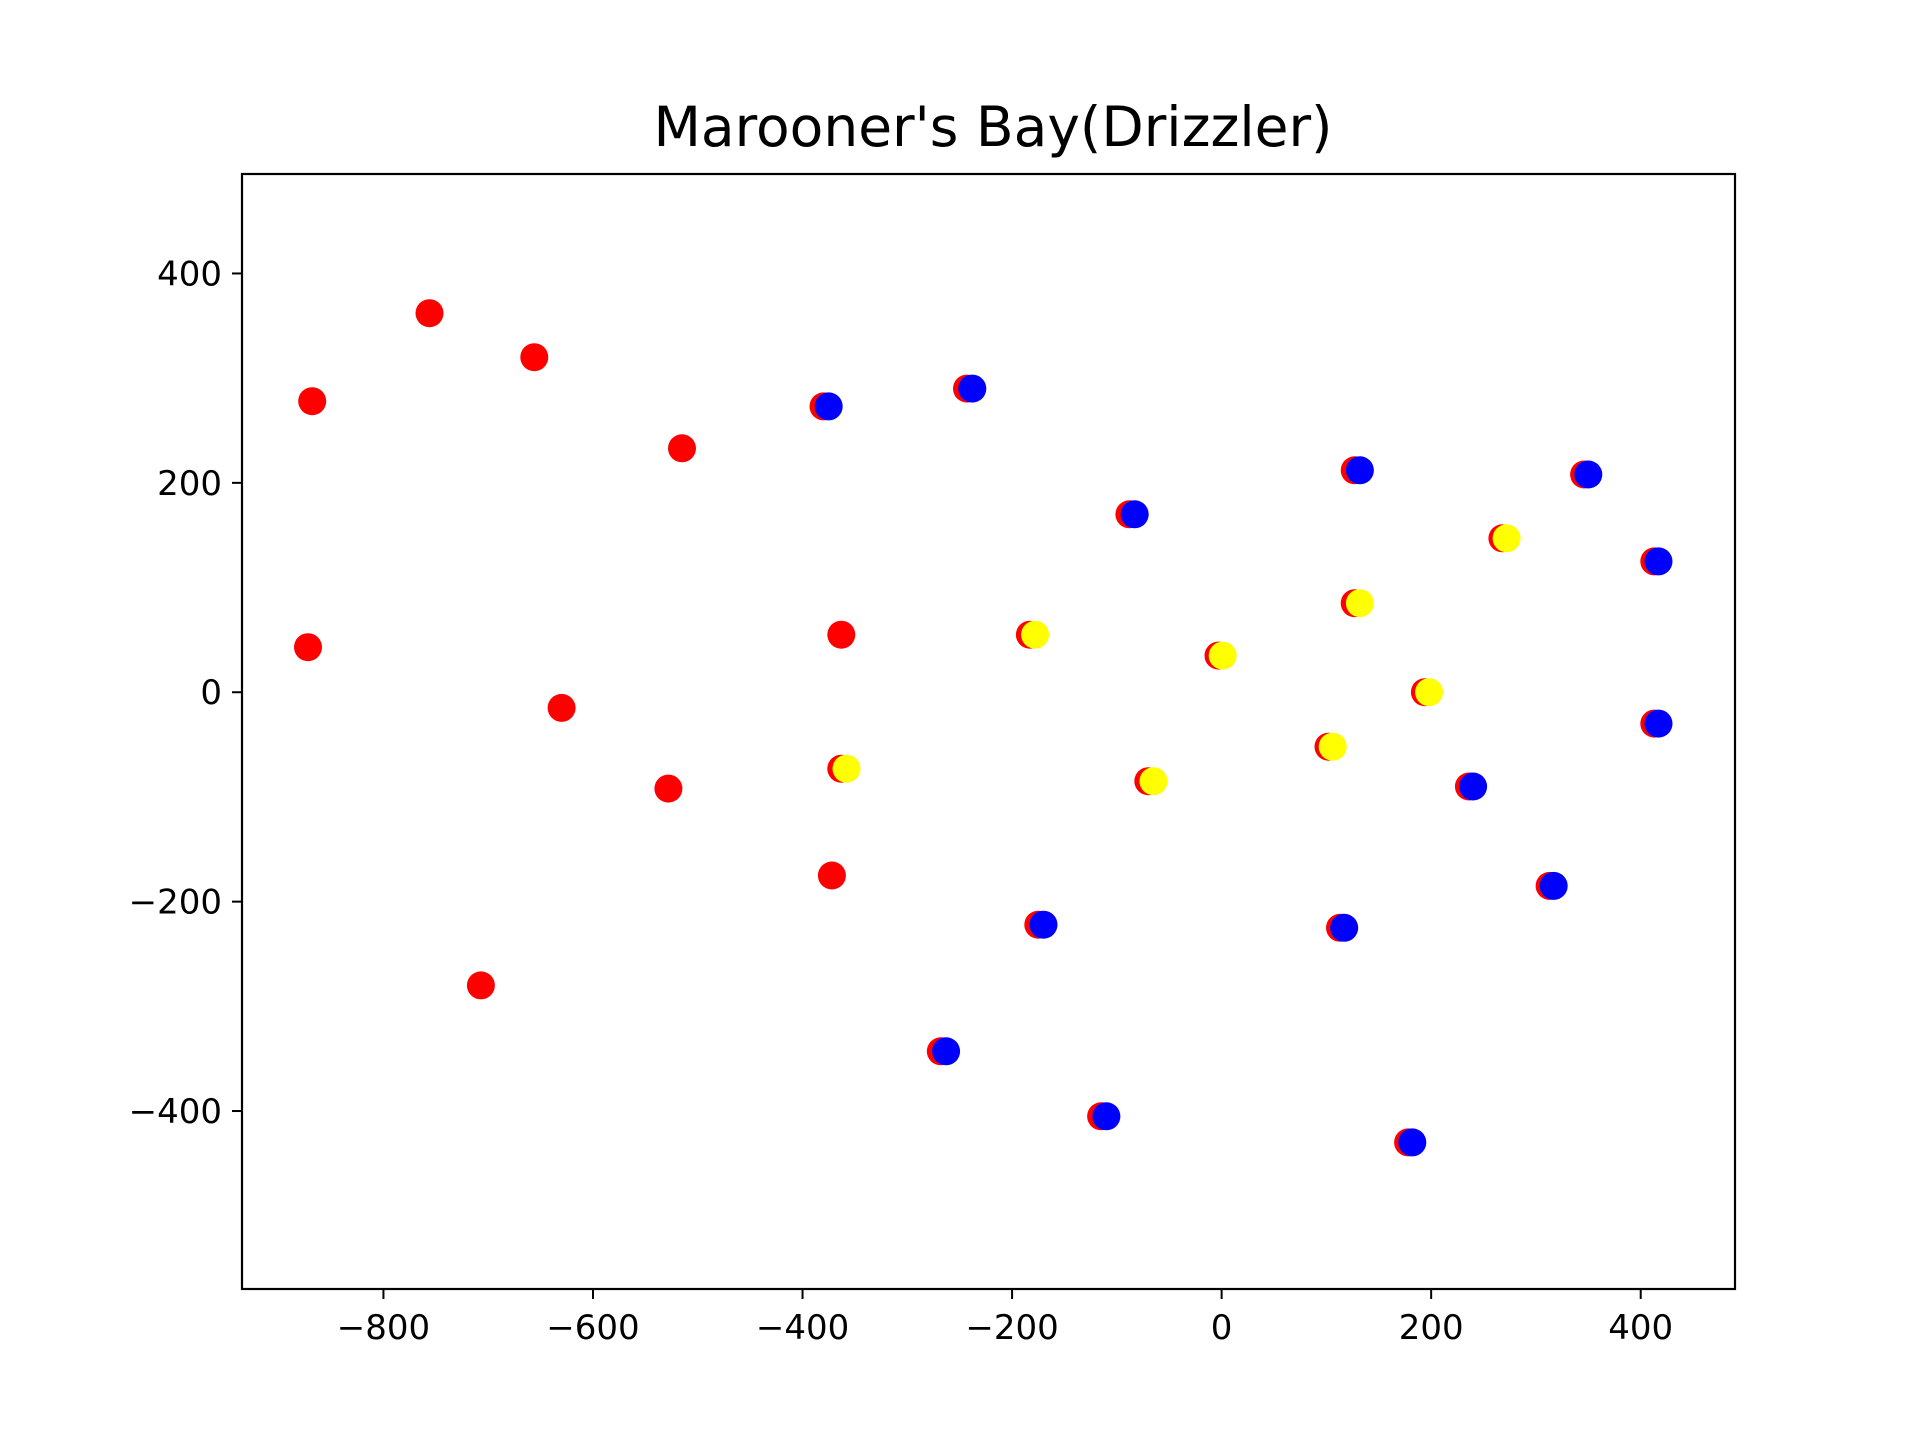 The width and height of the screenshot is (1920, 1440). Describe the element at coordinates (383, 1328) in the screenshot. I see `x-tick-label: −800` at that location.